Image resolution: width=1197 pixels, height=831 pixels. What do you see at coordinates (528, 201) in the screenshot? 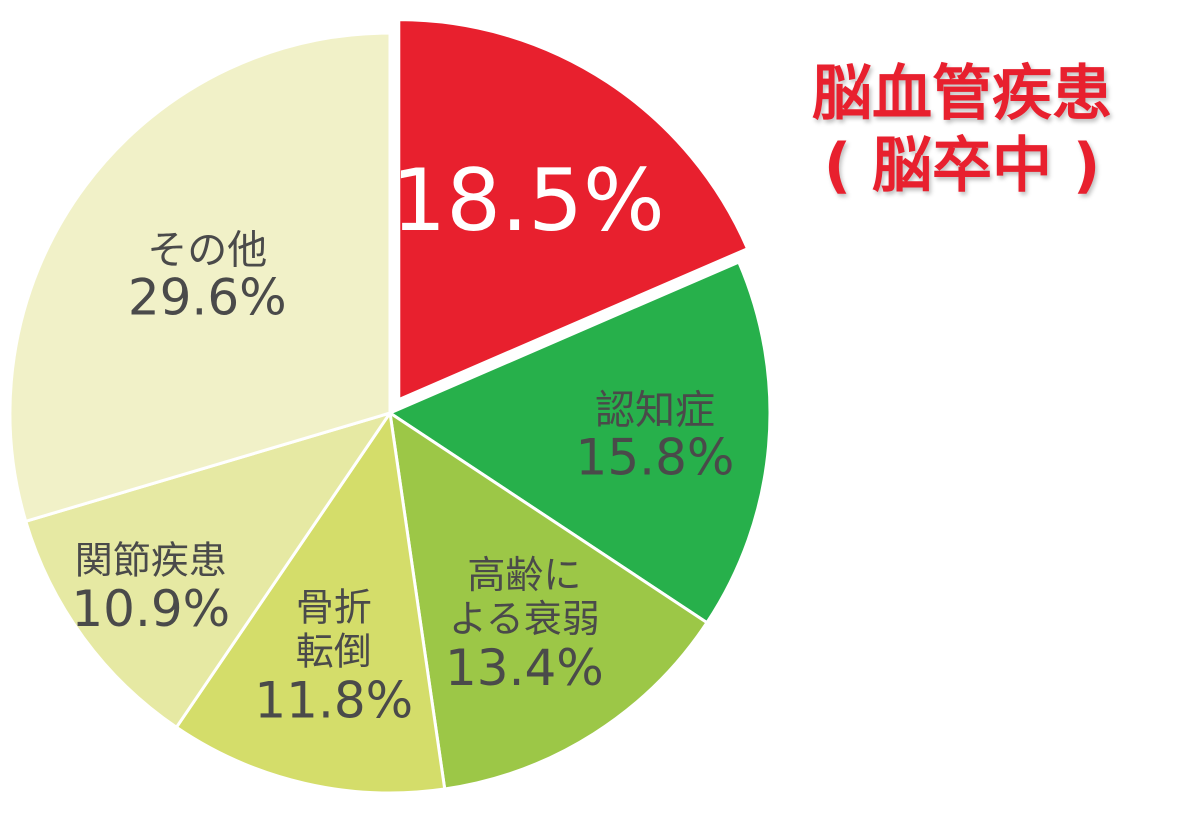
I see `slice-value-1: 18.5%` at bounding box center [528, 201].